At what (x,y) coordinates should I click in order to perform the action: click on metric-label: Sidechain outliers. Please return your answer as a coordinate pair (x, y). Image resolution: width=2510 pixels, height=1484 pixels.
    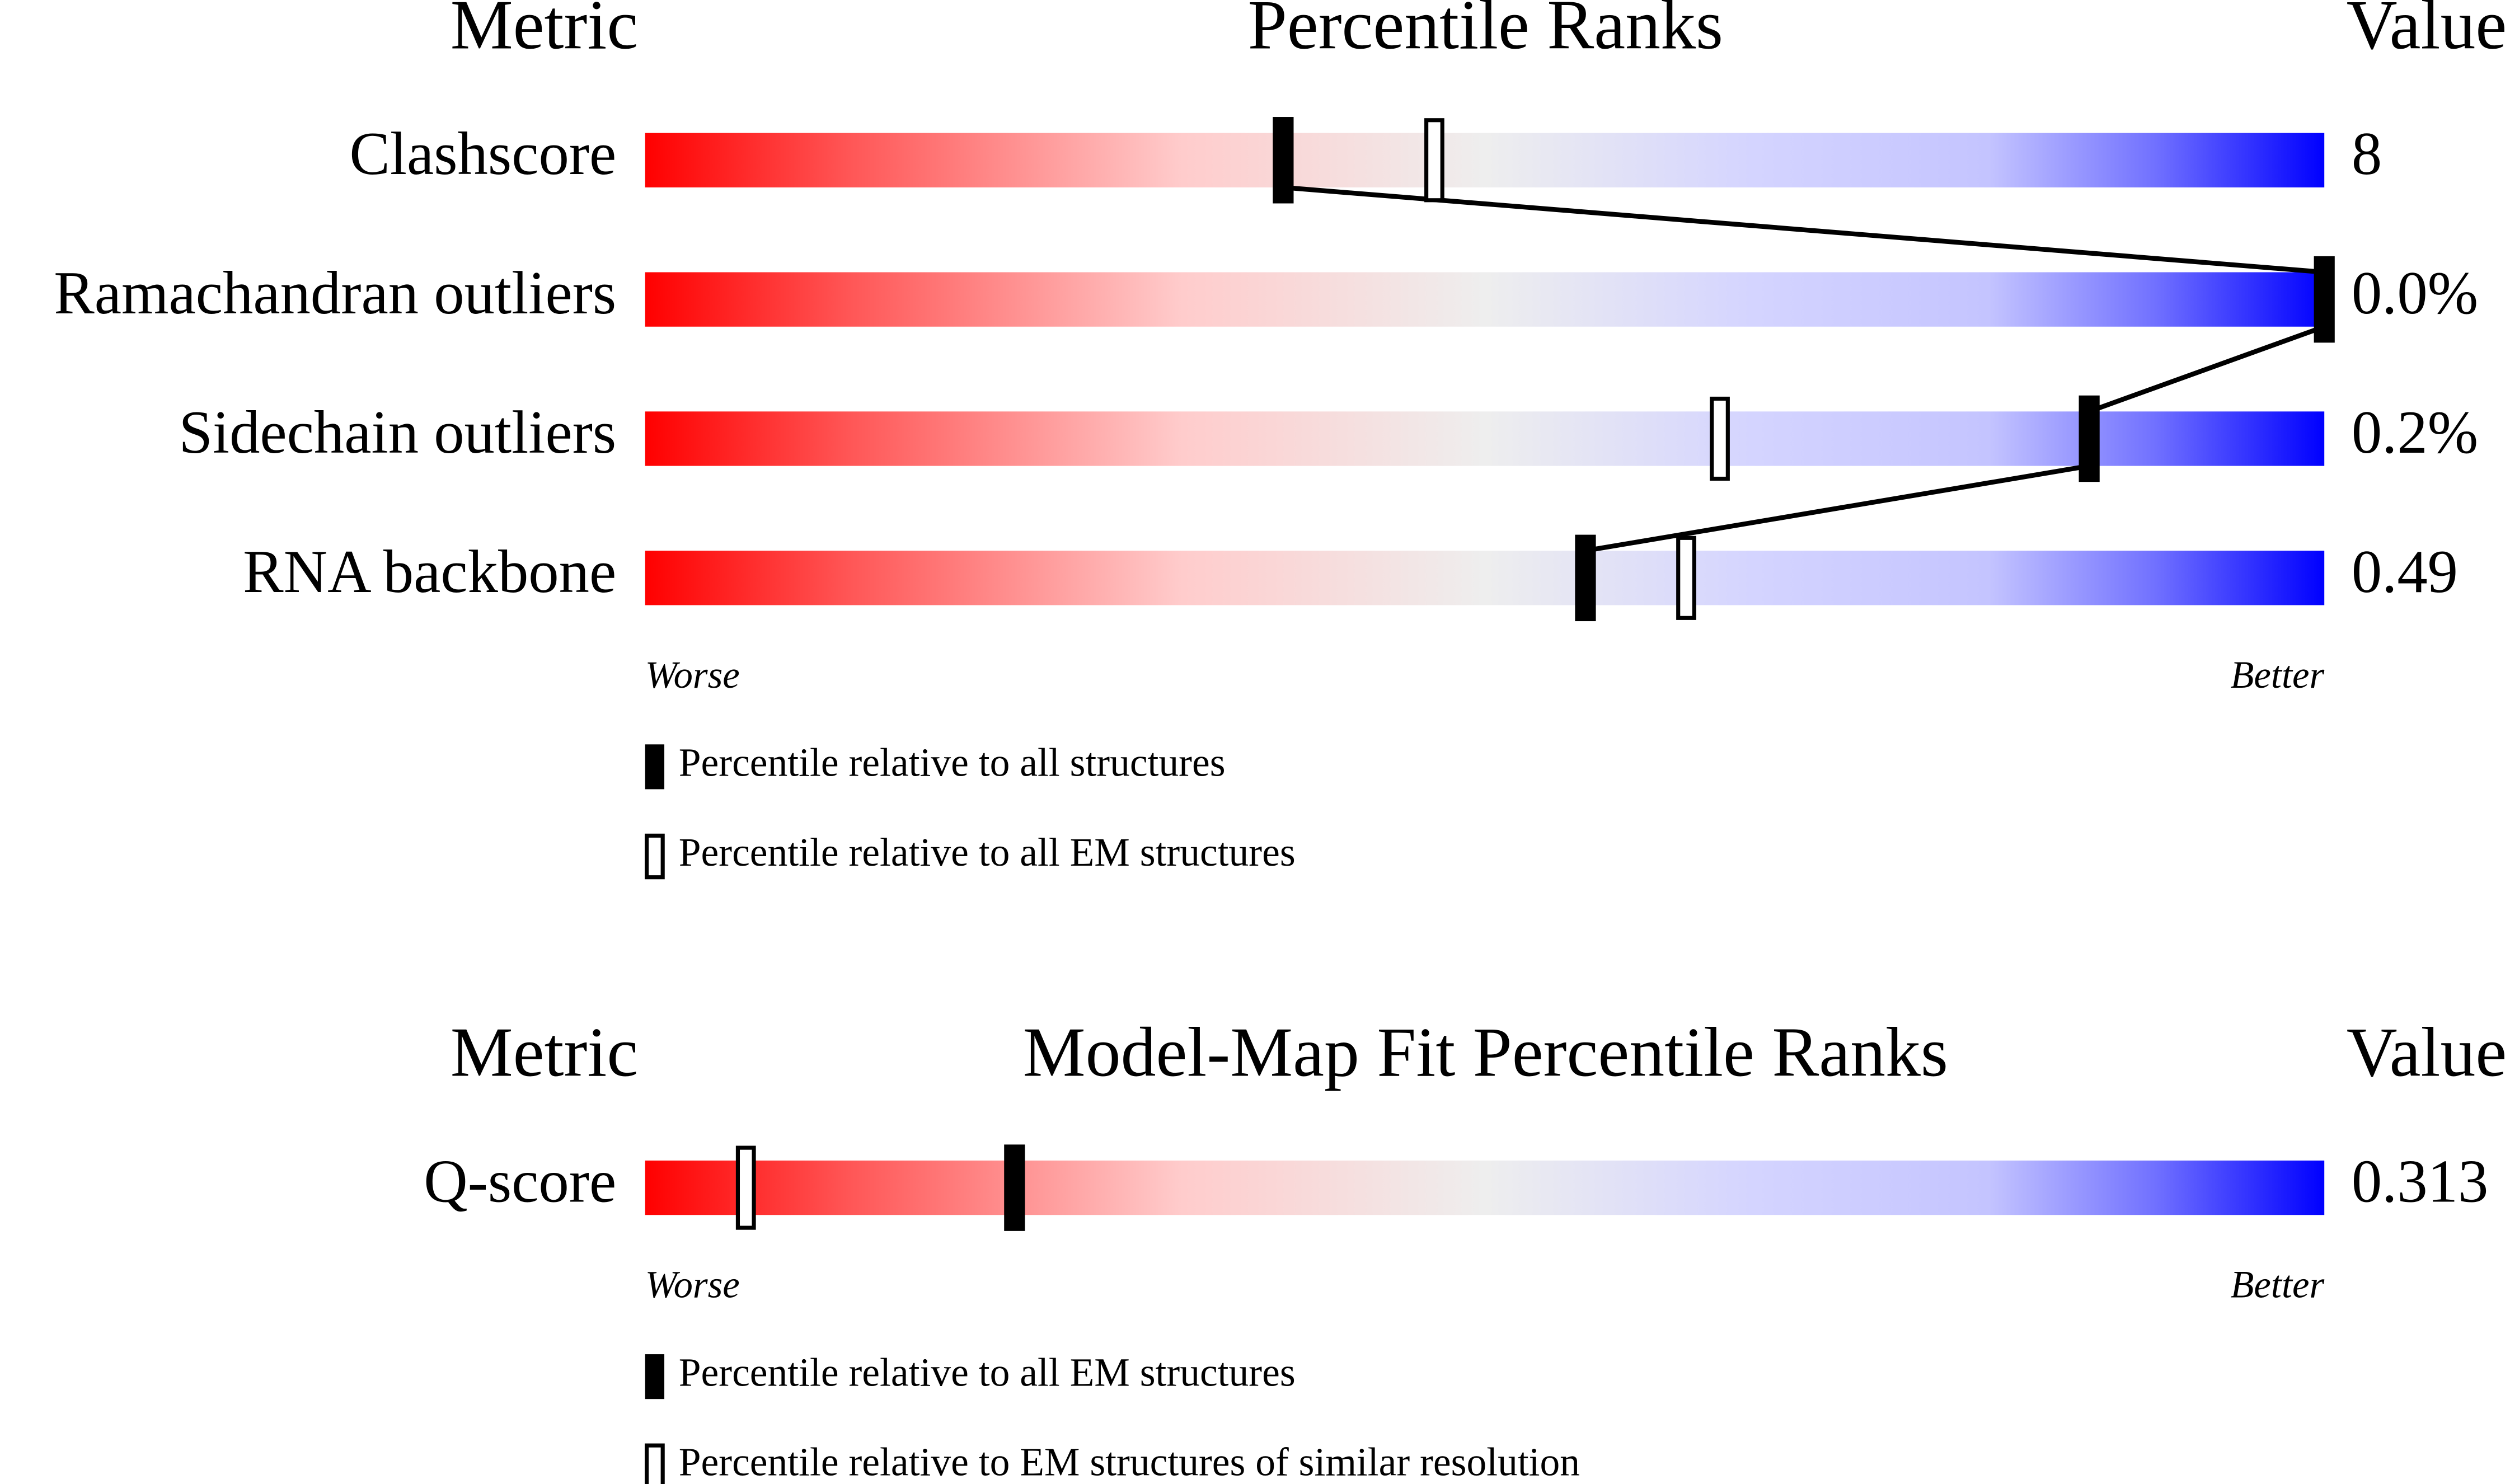
    Looking at the image, I should click on (397, 432).